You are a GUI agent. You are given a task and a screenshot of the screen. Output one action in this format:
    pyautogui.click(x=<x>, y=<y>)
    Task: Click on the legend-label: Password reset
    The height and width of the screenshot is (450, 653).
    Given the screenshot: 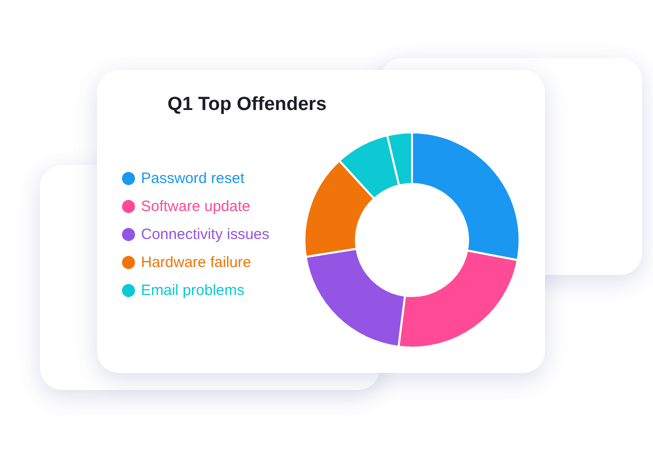 What is the action you would take?
    pyautogui.click(x=193, y=178)
    